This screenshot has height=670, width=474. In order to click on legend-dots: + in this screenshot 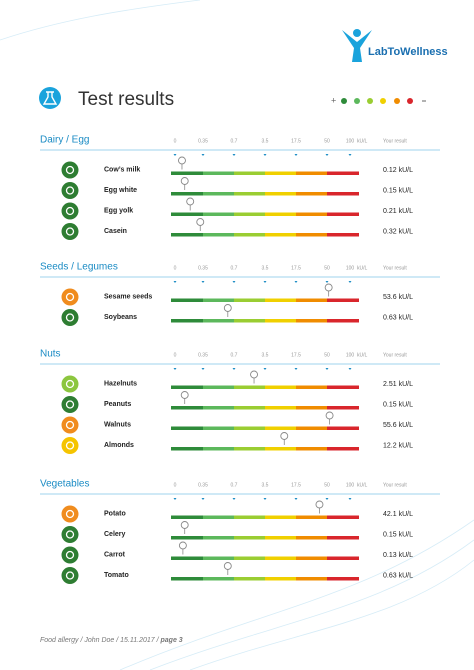, I will do `click(378, 100)`.